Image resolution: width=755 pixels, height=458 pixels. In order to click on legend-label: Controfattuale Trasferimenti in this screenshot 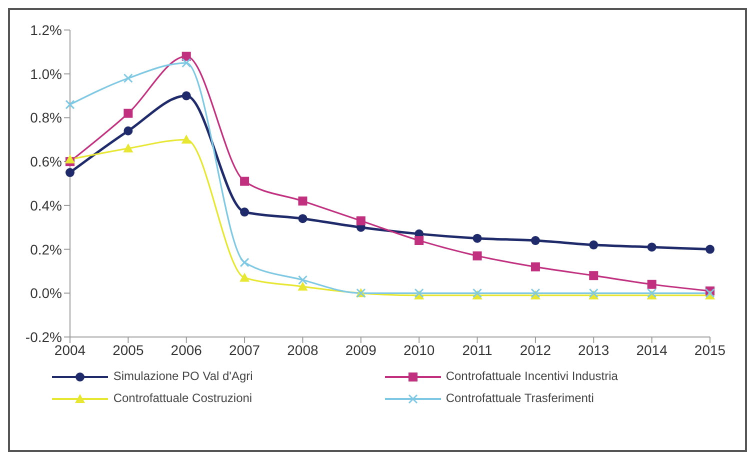, I will do `click(520, 398)`.